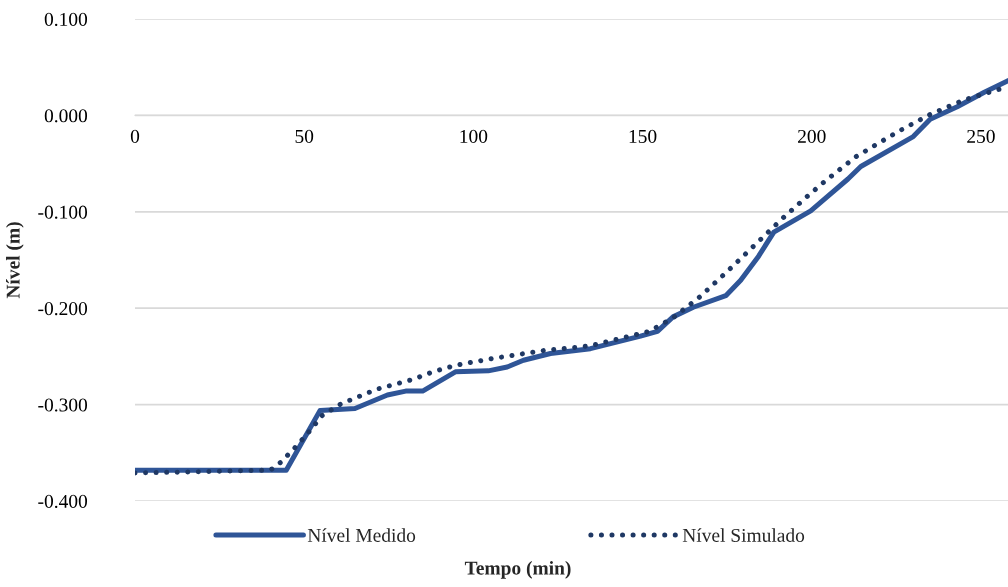 This screenshot has height=587, width=1008. What do you see at coordinates (15, 260) in the screenshot?
I see `y-axis-title: Nível (m)` at bounding box center [15, 260].